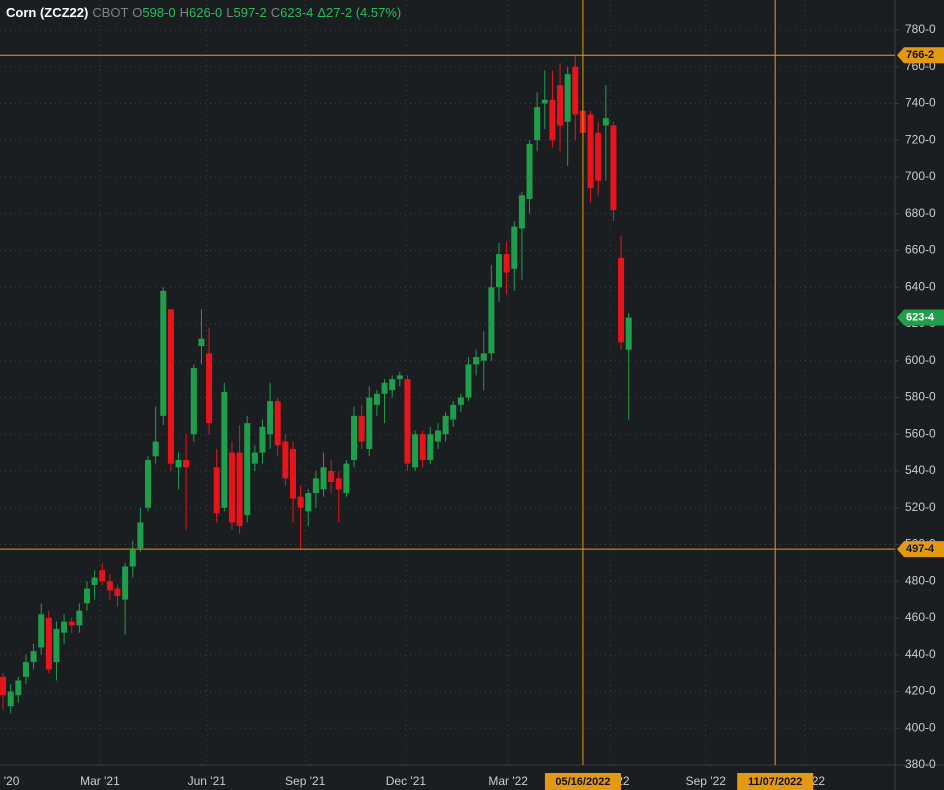 This screenshot has width=944, height=790. Describe the element at coordinates (920, 470) in the screenshot. I see `y-tick-label: 540-0` at that location.